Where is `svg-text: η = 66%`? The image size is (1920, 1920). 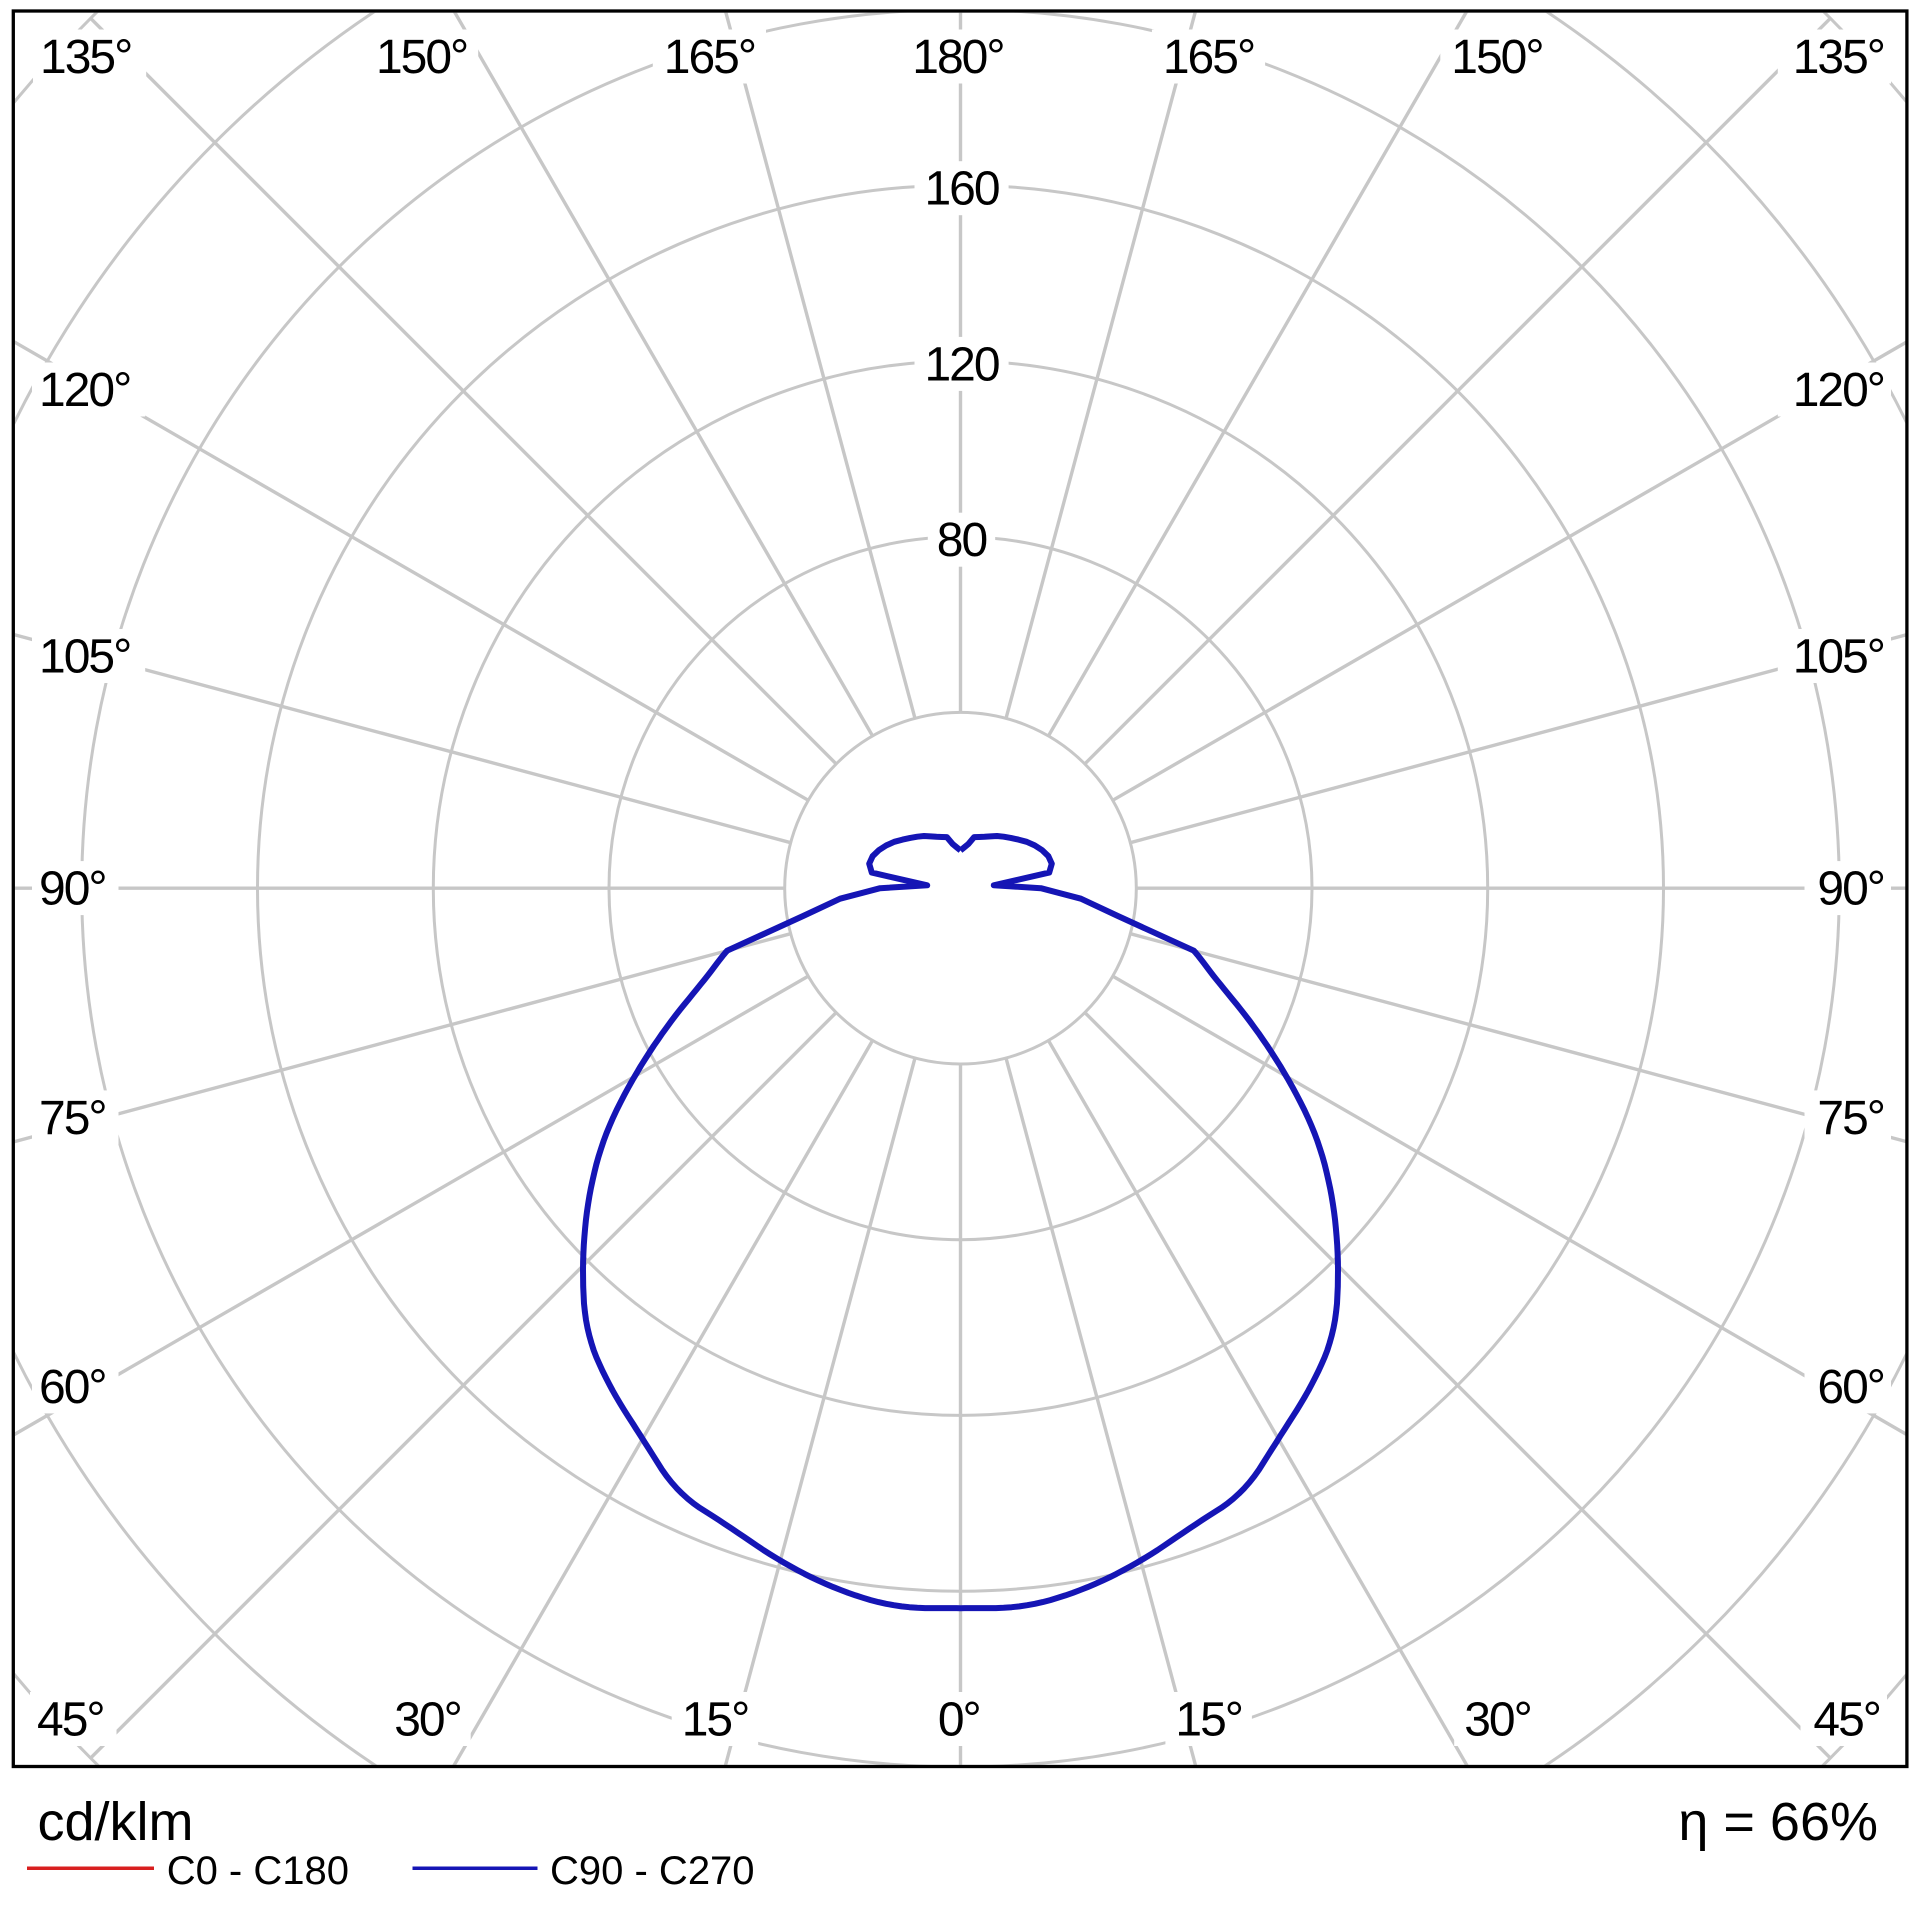 svg-text: η = 66% is located at coordinates (1778, 1822).